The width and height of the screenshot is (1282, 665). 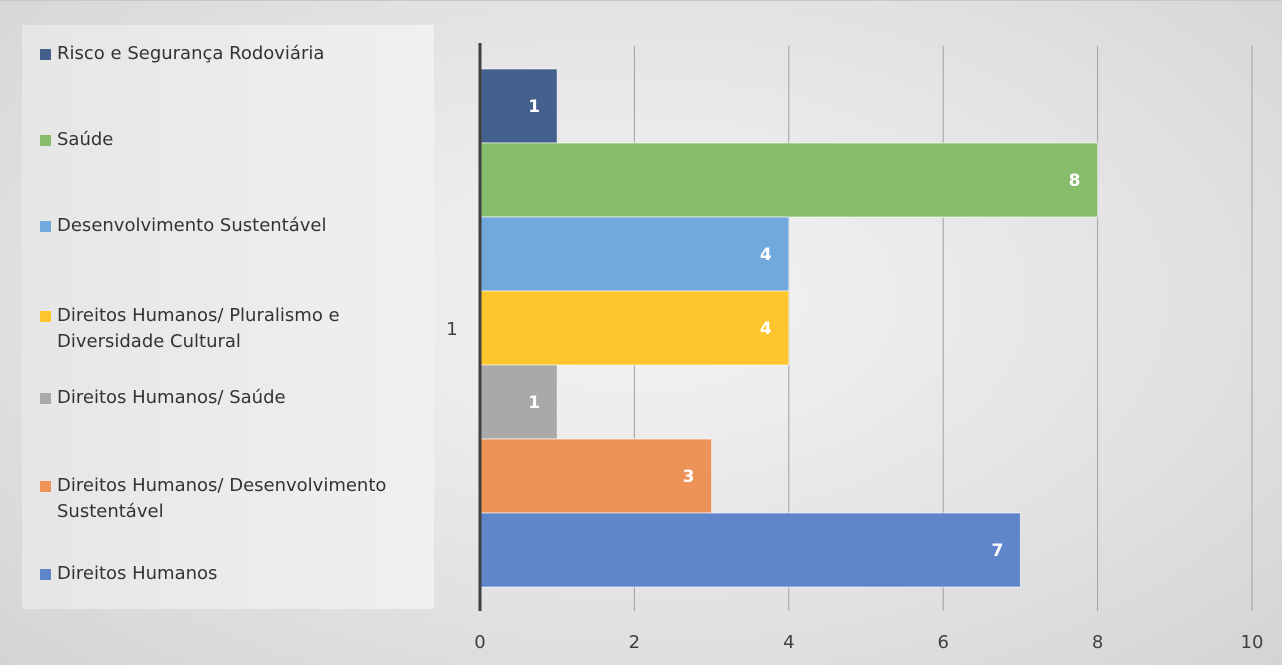 What do you see at coordinates (788, 642) in the screenshot?
I see `x-tick-label: 4` at bounding box center [788, 642].